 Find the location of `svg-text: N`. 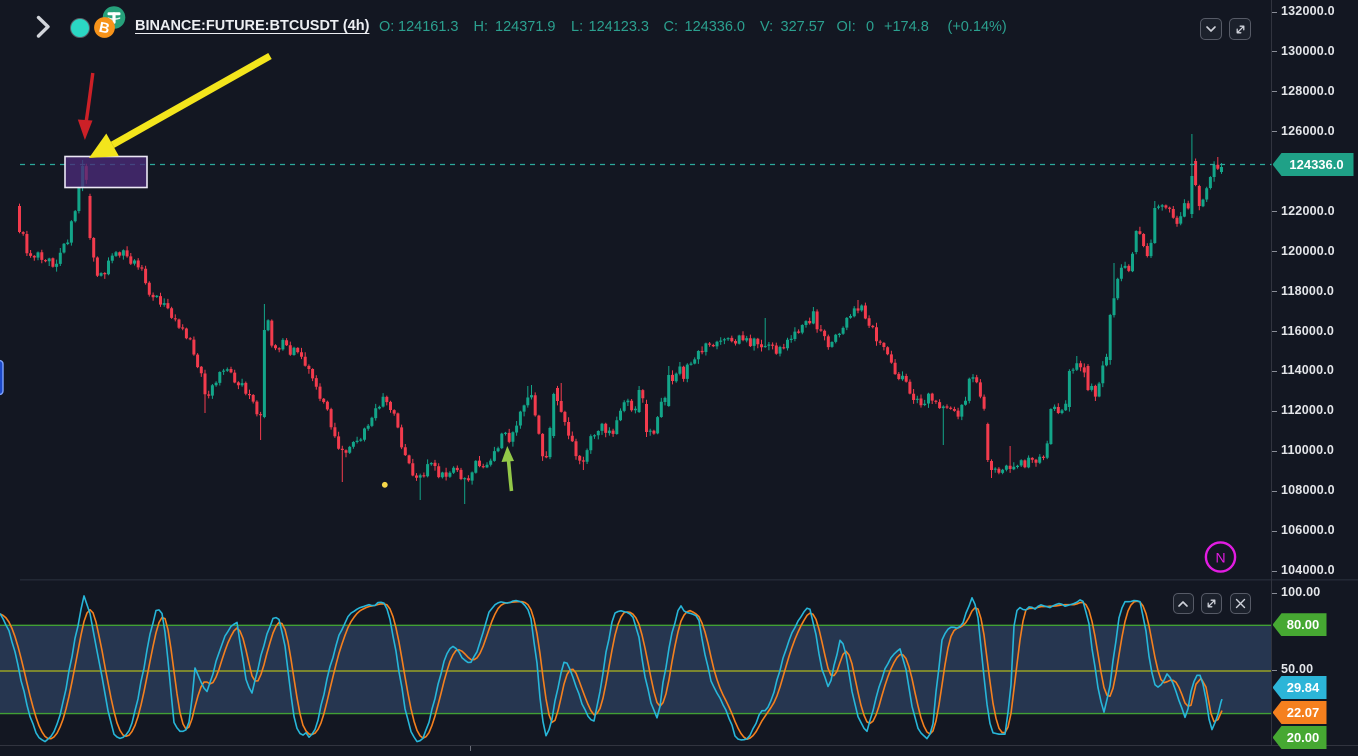

svg-text: N is located at coordinates (1220, 558).